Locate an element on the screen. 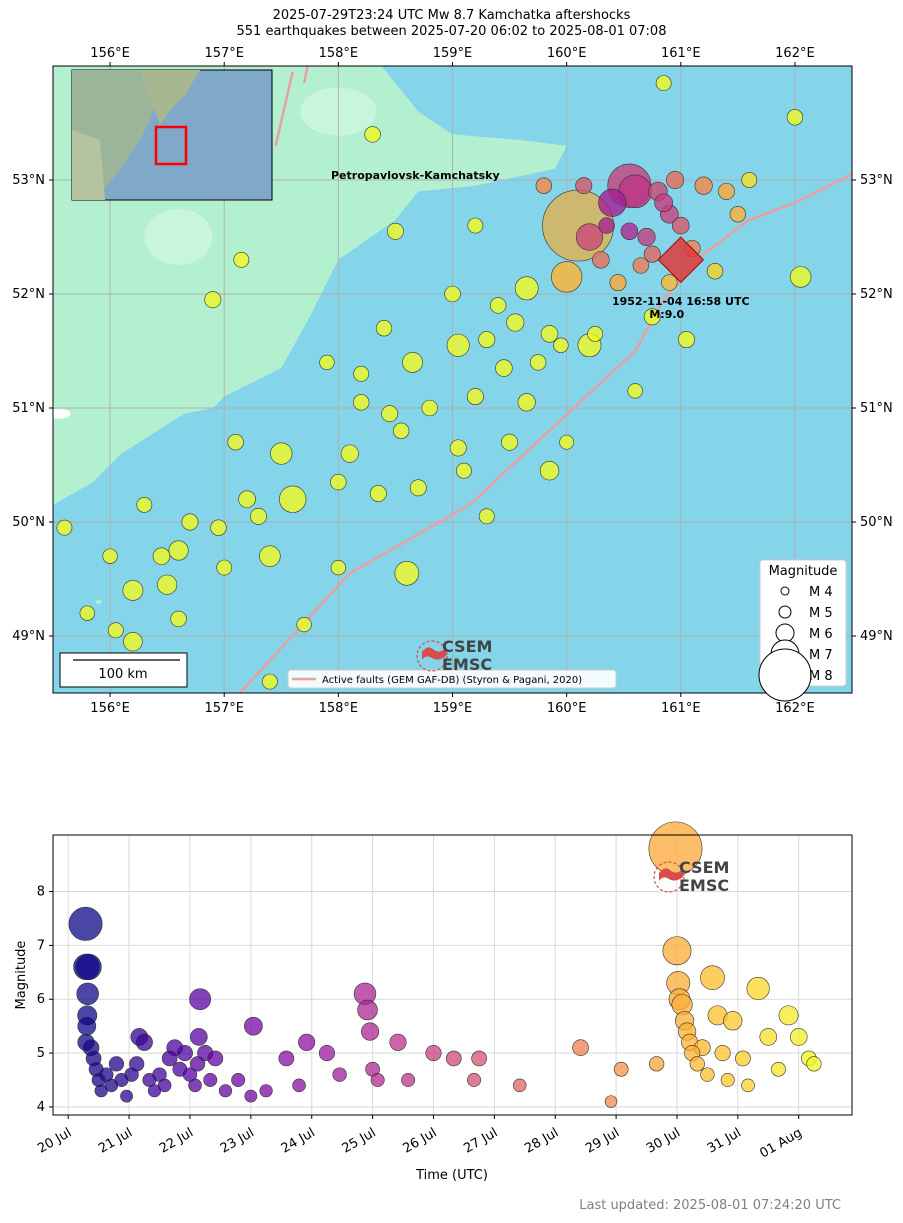 Image resolution: width=903 pixels, height=1223 pixels. fault-line is located at coordinates (284, 109).